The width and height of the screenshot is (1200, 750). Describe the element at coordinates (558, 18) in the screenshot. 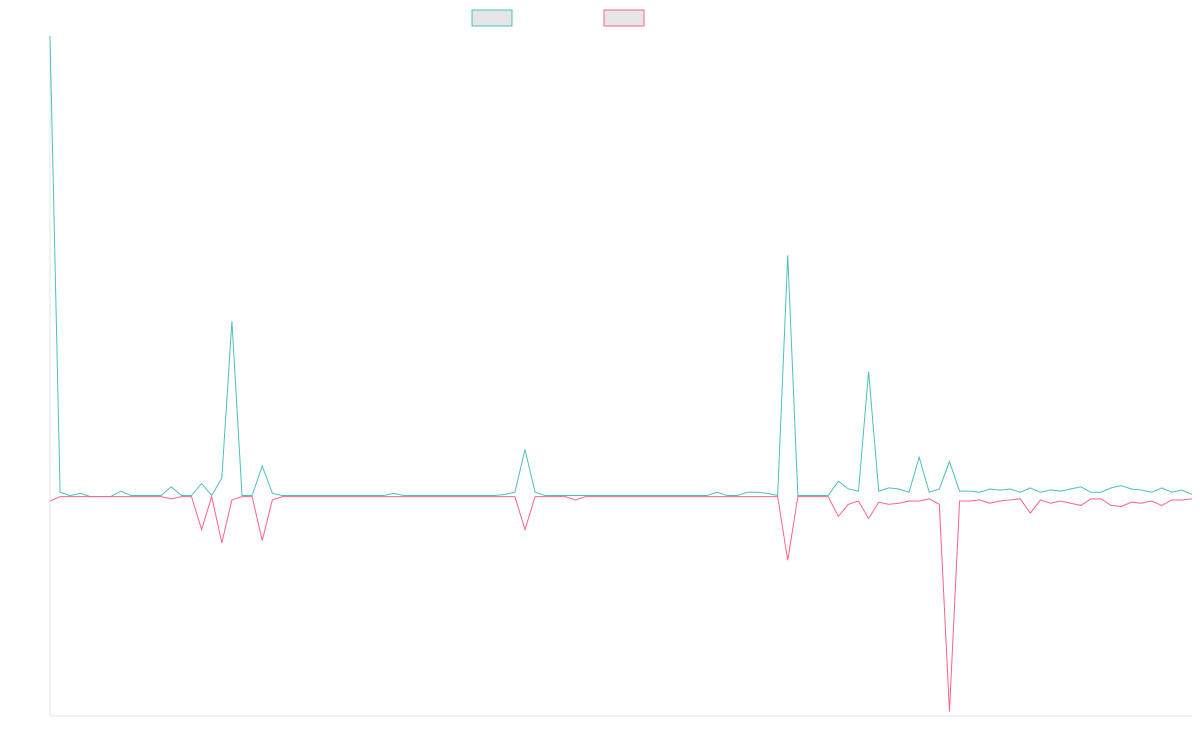

I see `legend` at that location.